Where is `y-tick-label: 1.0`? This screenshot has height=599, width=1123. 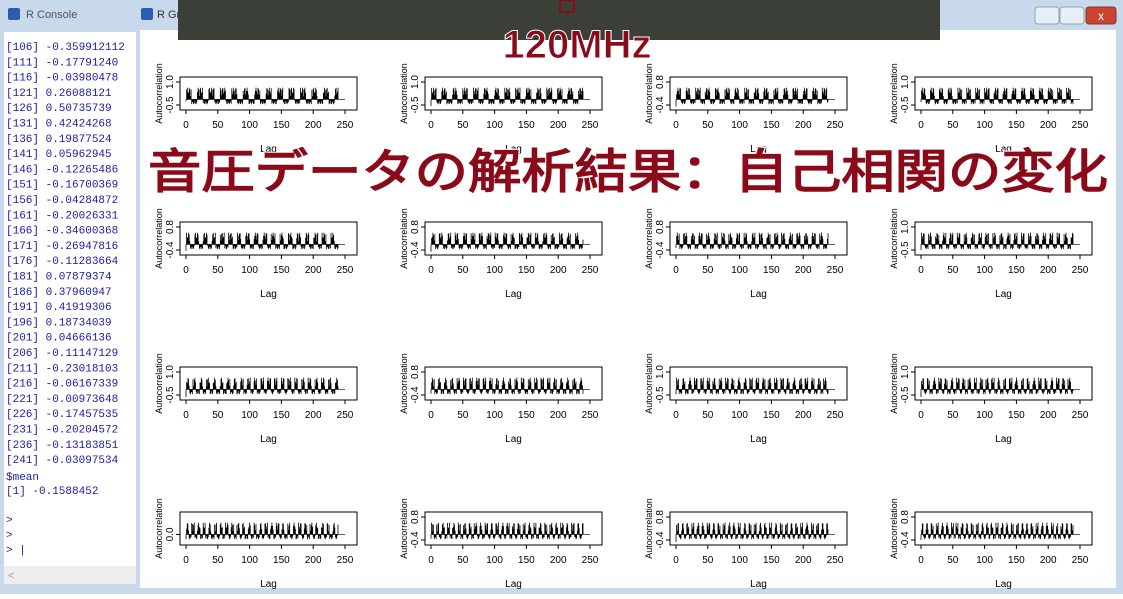 y-tick-label: 1.0 is located at coordinates (905, 227).